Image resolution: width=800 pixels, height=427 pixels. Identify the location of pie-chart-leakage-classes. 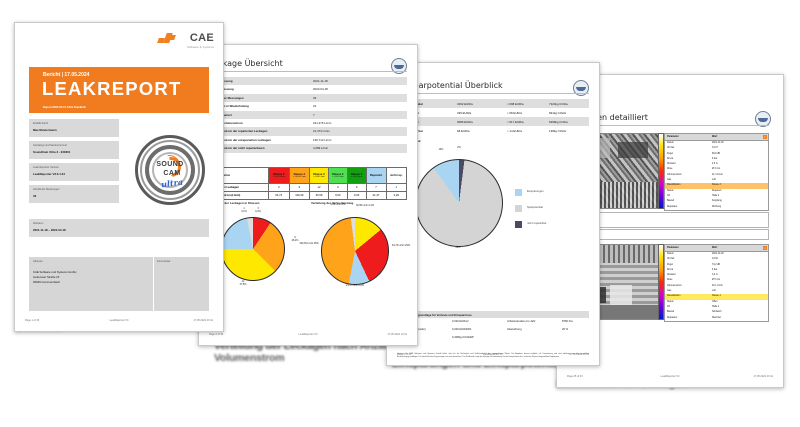
(253, 249).